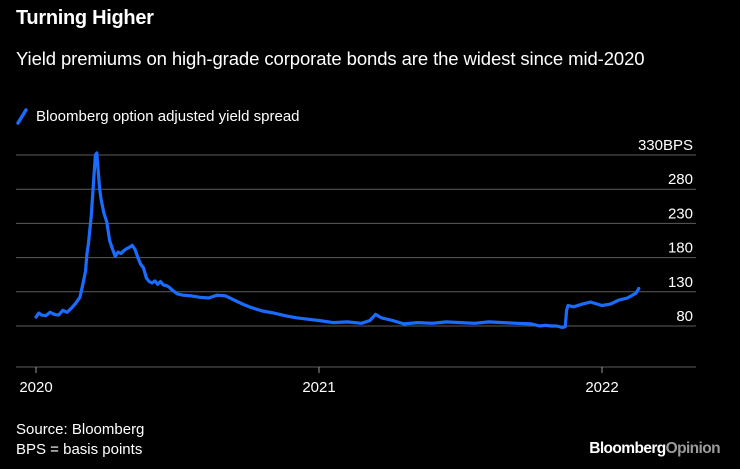 This screenshot has height=469, width=740. Describe the element at coordinates (318, 387) in the screenshot. I see `x-tick-label: 2021` at that location.